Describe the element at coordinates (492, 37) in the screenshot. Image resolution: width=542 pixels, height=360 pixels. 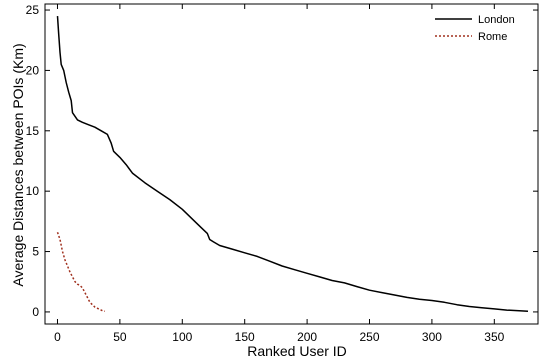
I see `legend-label-rome: Rome` at that location.